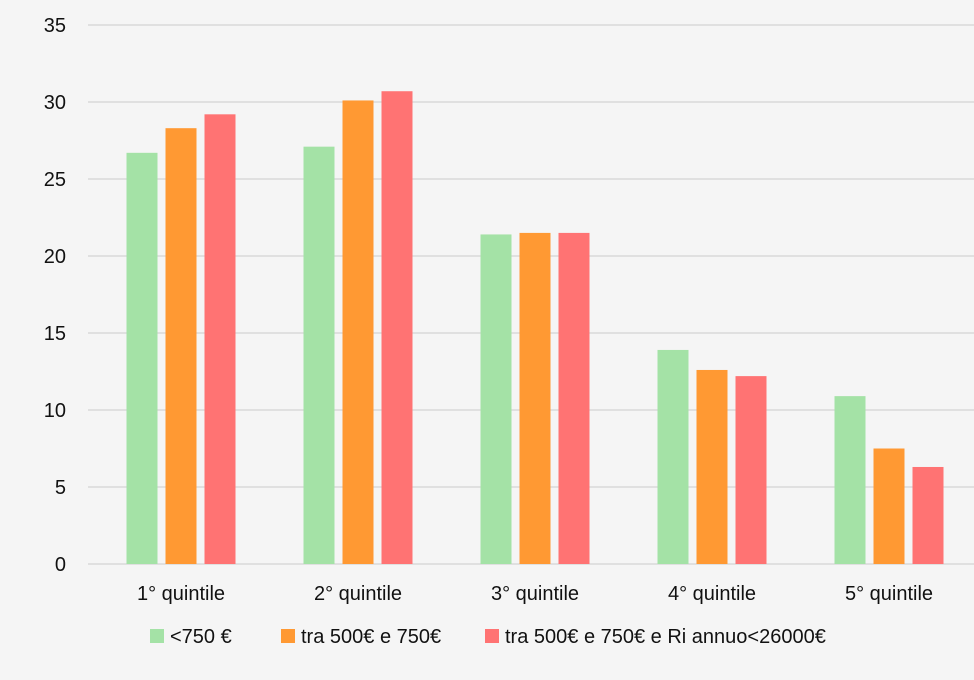 This screenshot has height=680, width=974. What do you see at coordinates (665, 637) in the screenshot?
I see `legend-label-series3: tra 500€ e 750€ e Ri annuo<26000€` at bounding box center [665, 637].